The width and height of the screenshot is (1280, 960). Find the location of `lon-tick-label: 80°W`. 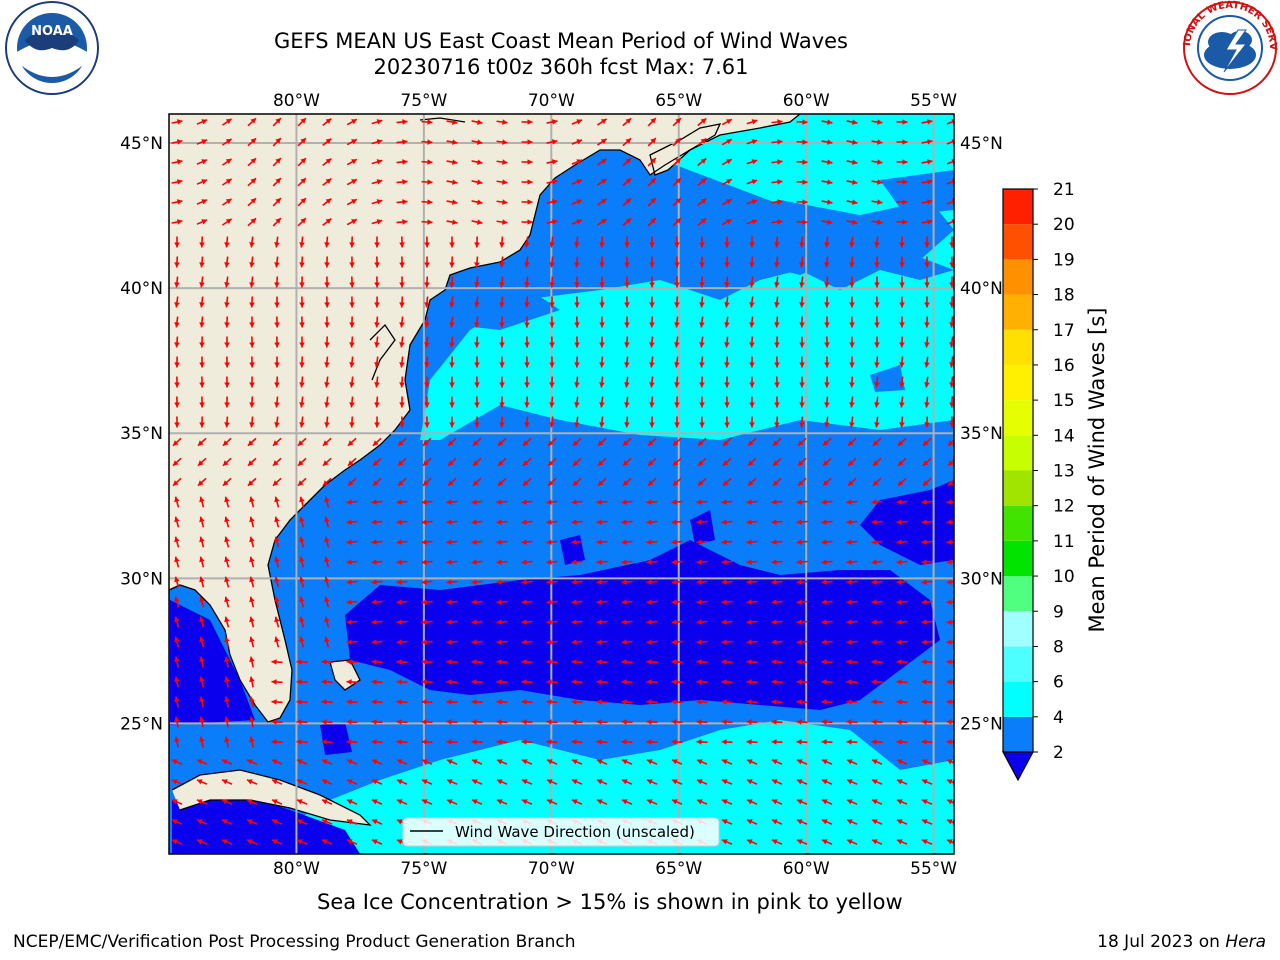

lon-tick-label: 80°W is located at coordinates (296, 101).